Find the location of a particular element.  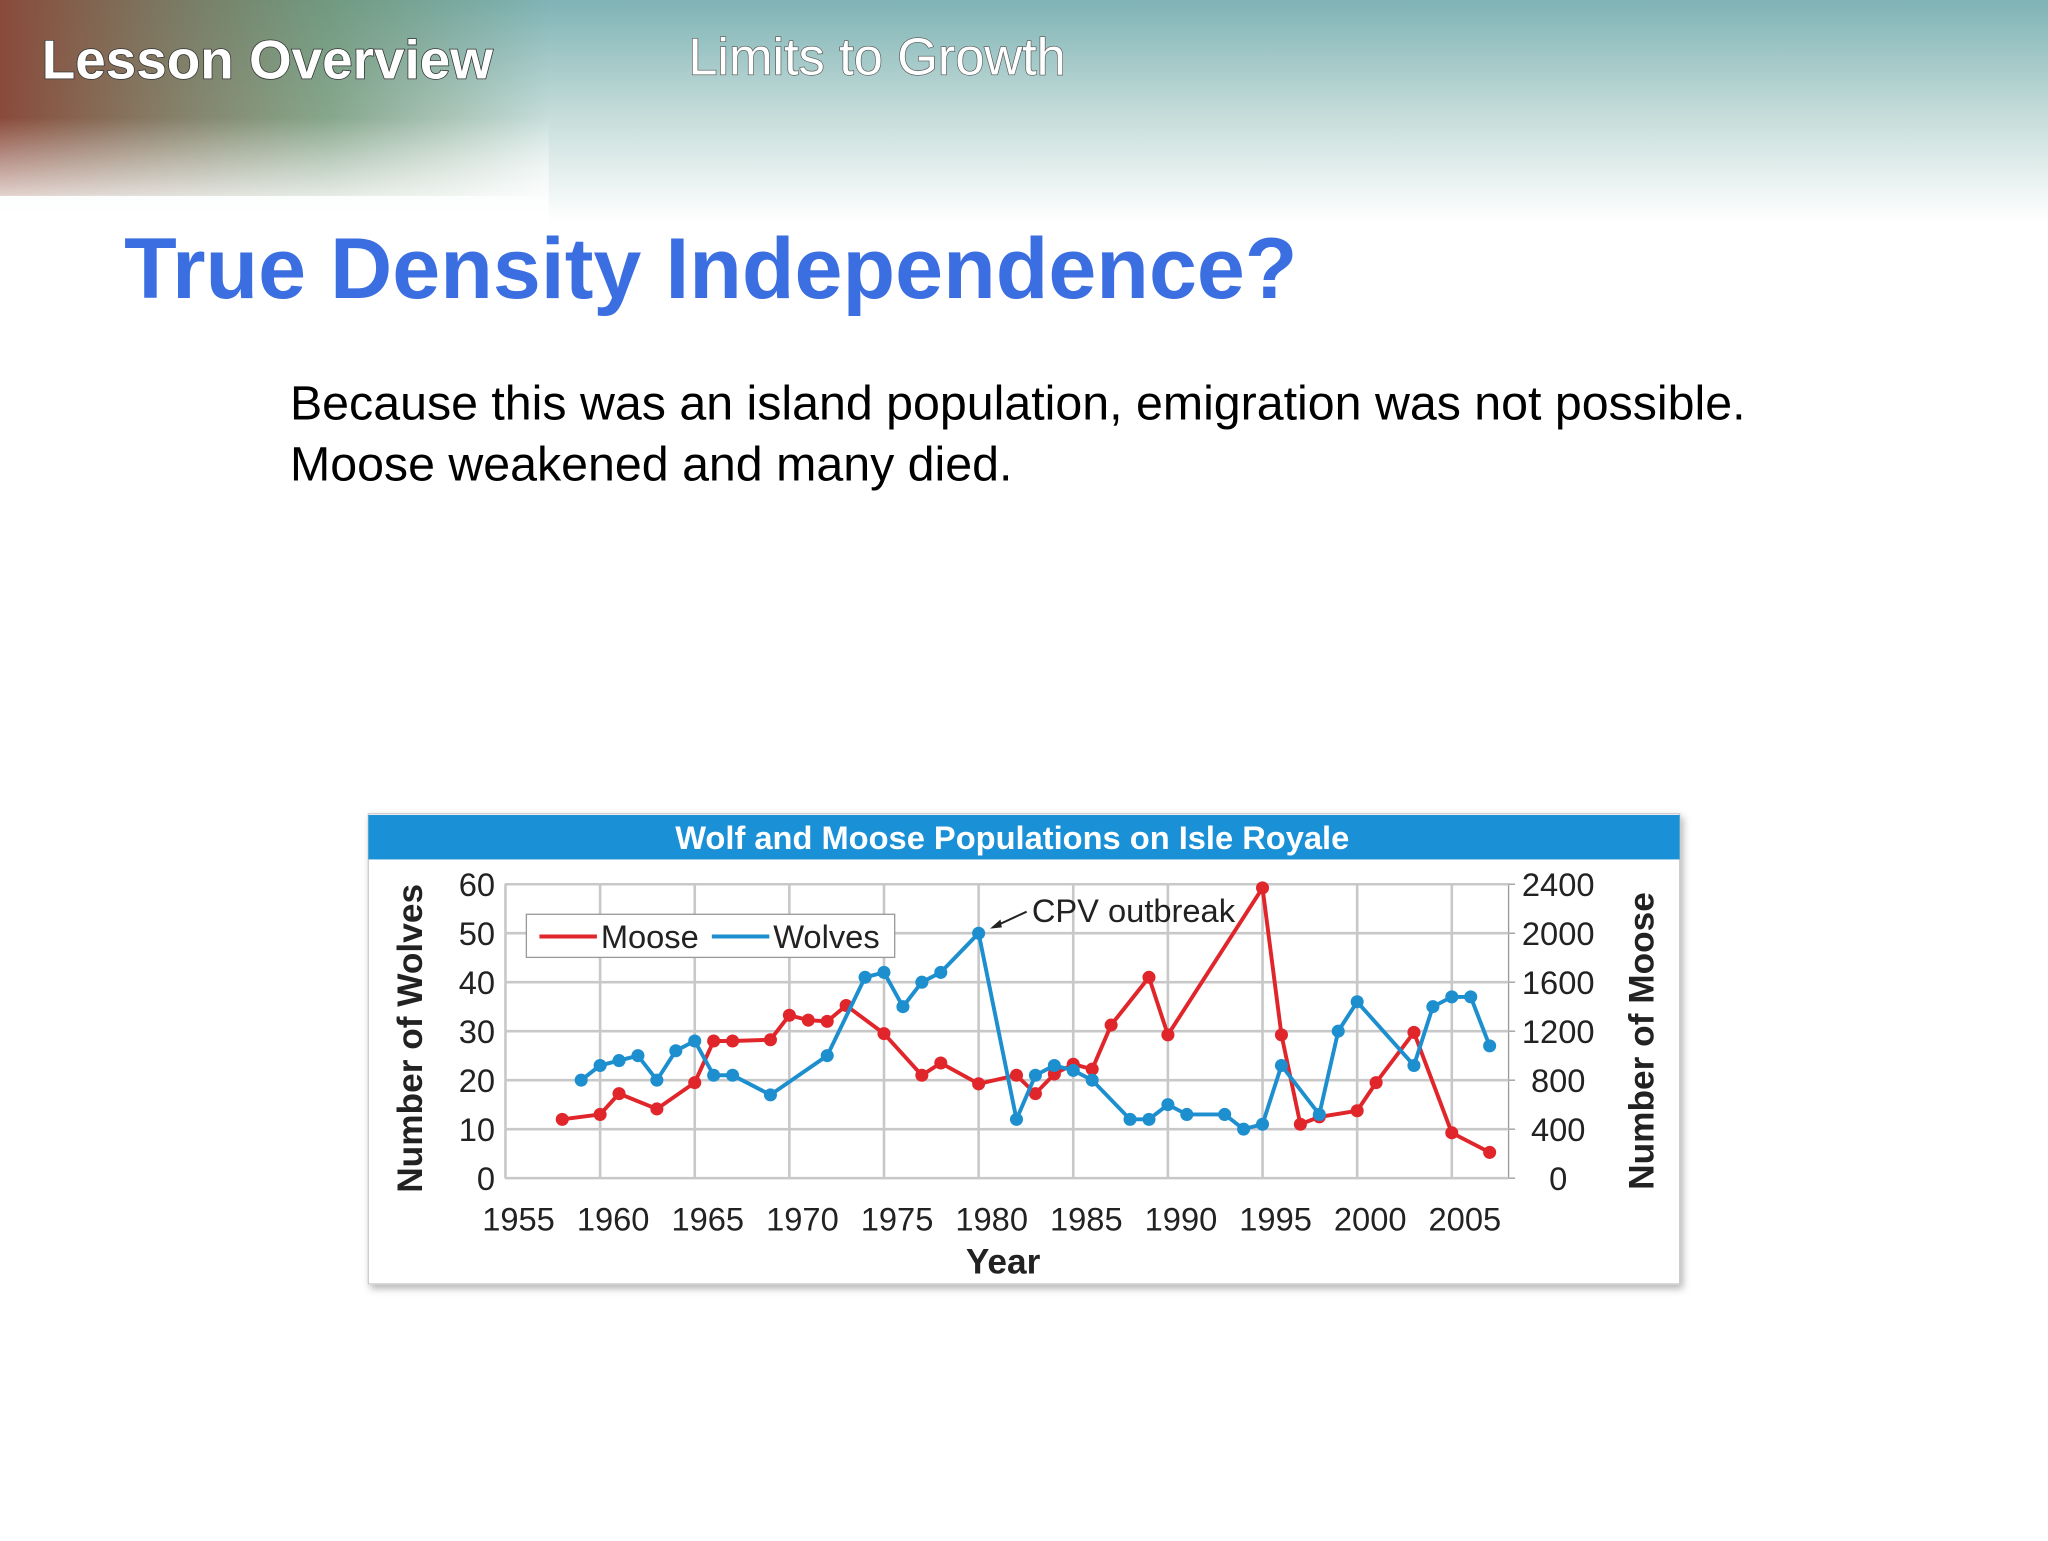

header-fade is located at coordinates (274, 170).